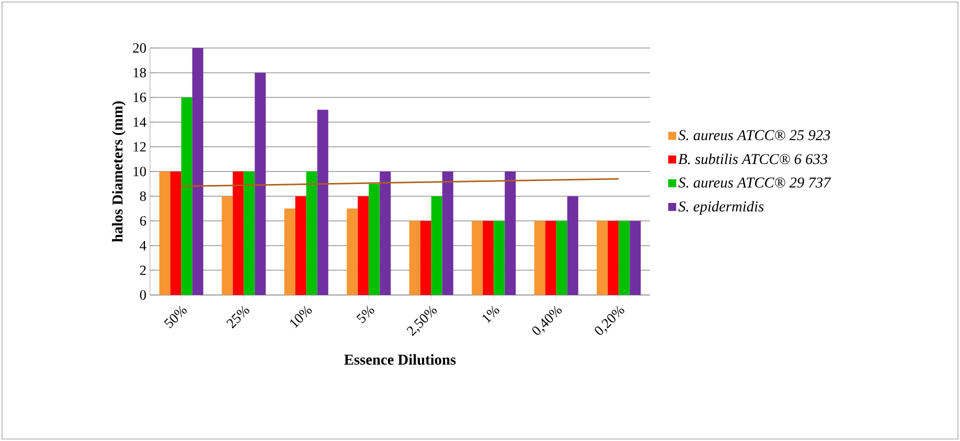 The image size is (960, 441). I want to click on y-tick-label: 14, so click(140, 122).